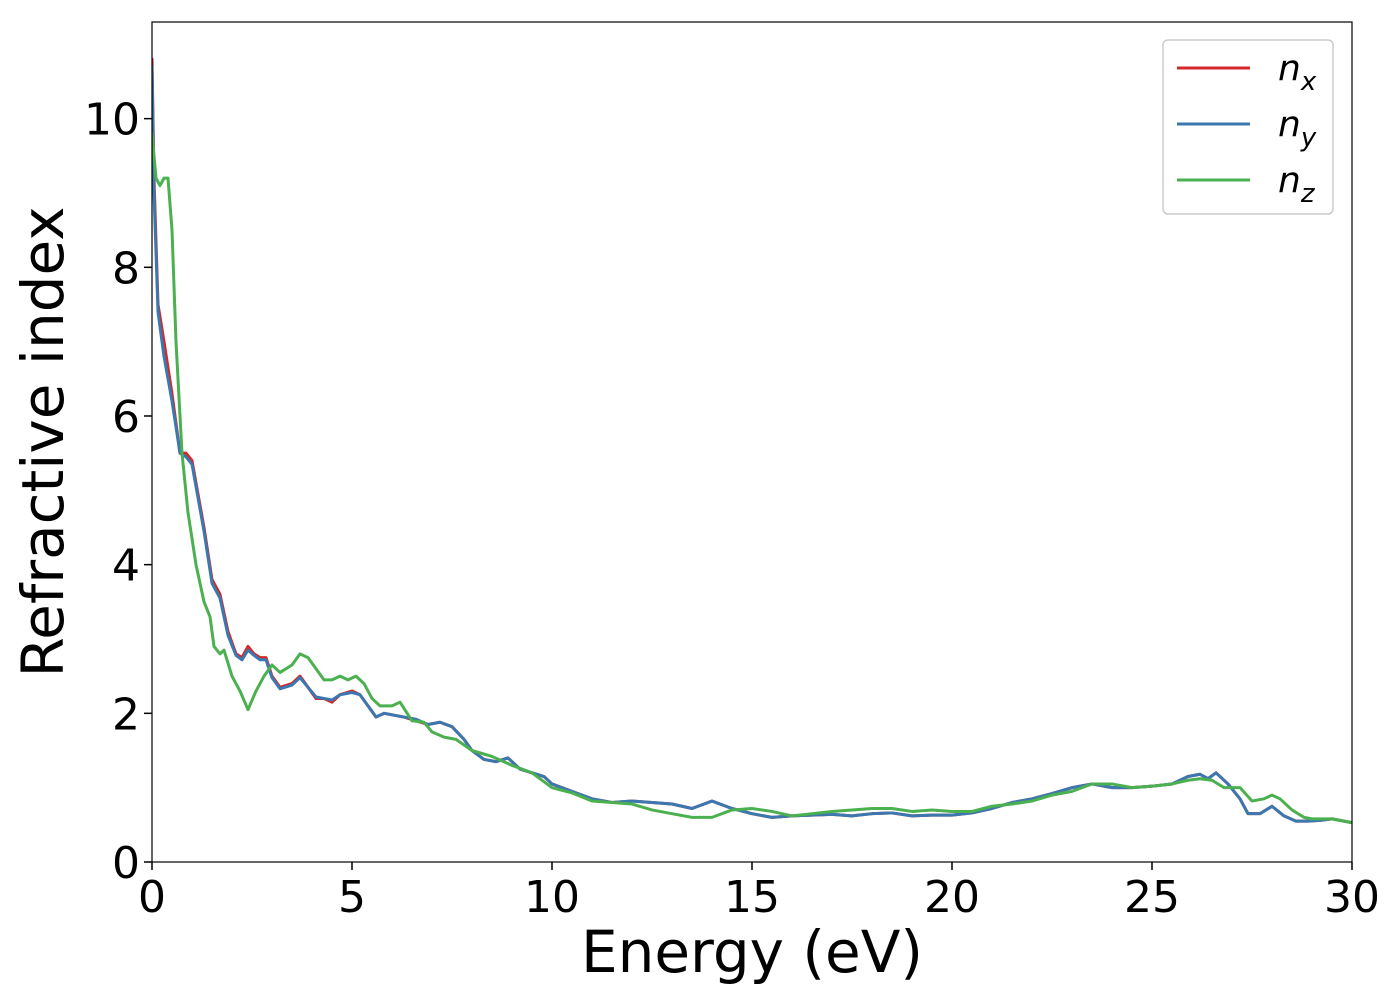 The image size is (1400, 1000). I want to click on y-tick-label: 6, so click(126, 417).